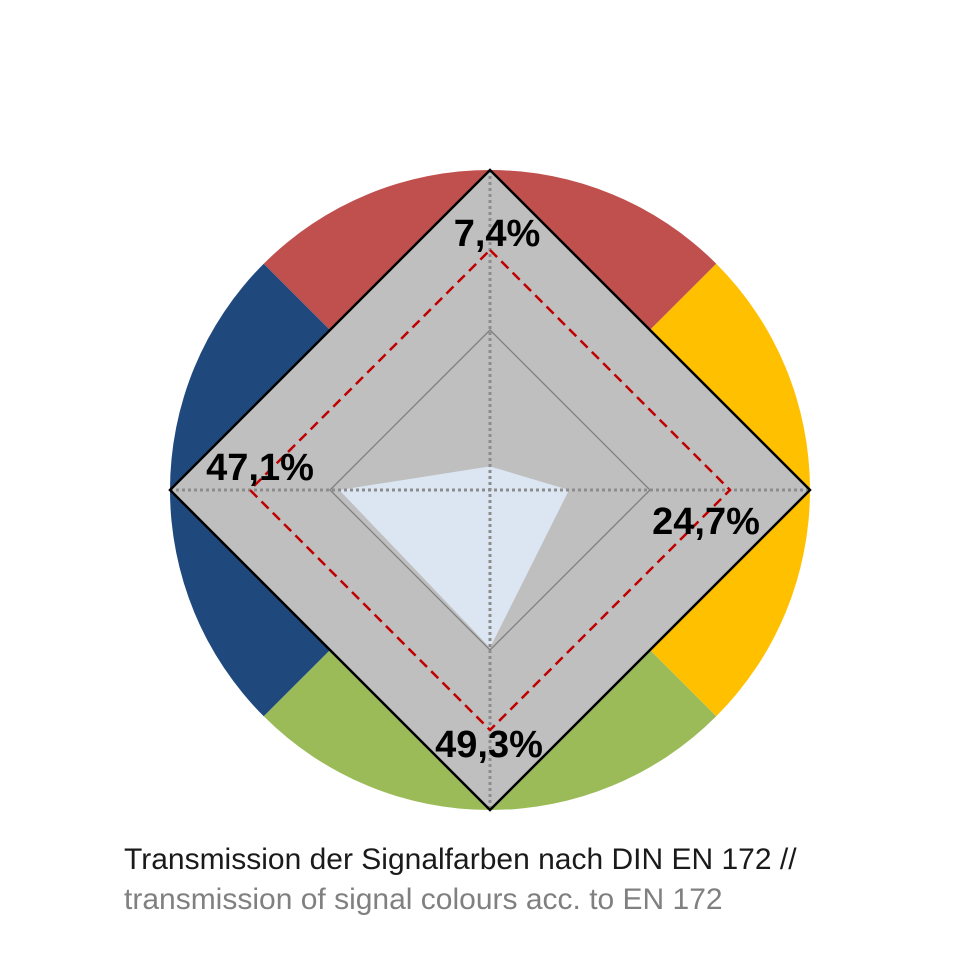 This screenshot has width=980, height=980. Describe the element at coordinates (454, 557) in the screenshot. I see `measured-area` at that location.